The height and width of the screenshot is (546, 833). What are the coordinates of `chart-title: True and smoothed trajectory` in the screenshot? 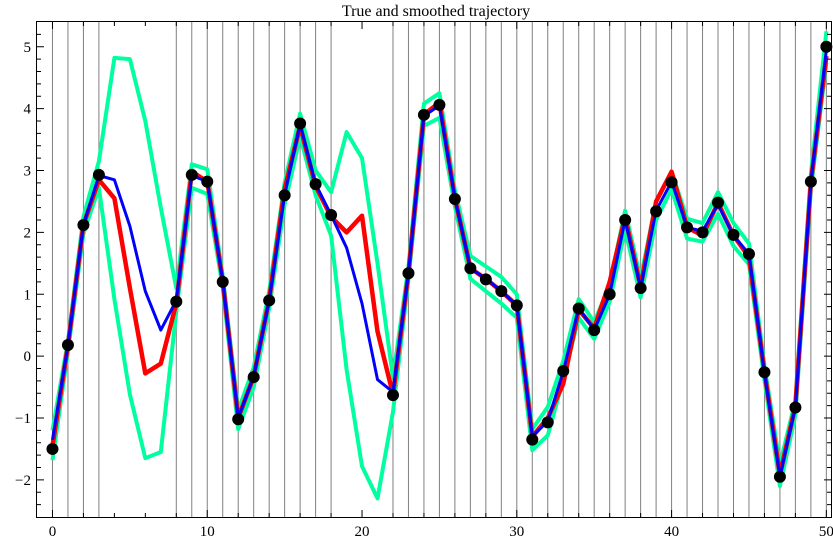 It's located at (436, 11).